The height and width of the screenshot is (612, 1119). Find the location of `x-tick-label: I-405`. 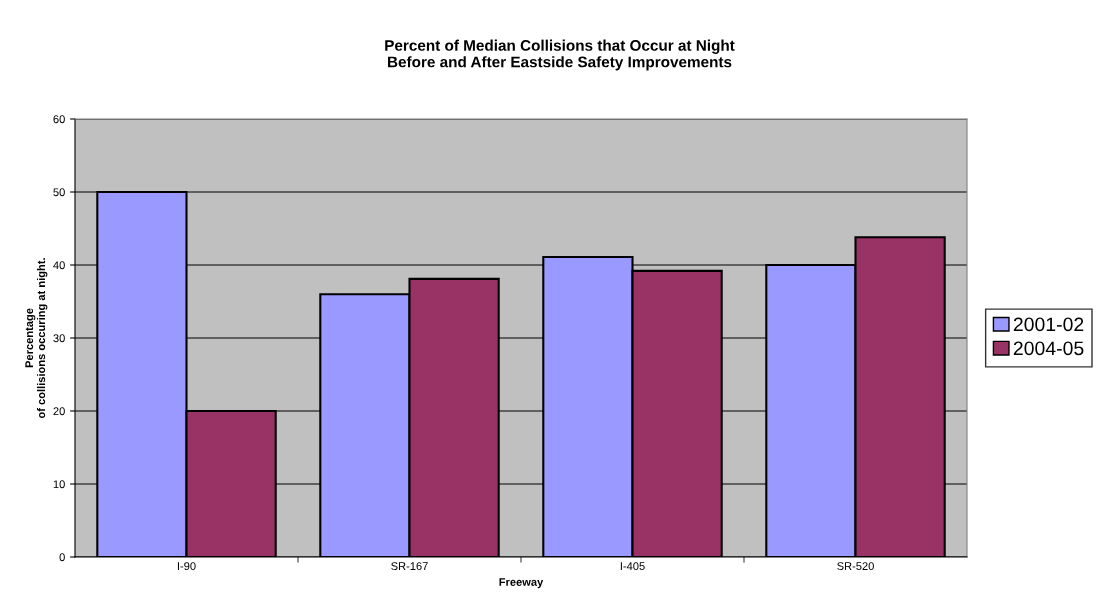

x-tick-label: I-405 is located at coordinates (632, 566).